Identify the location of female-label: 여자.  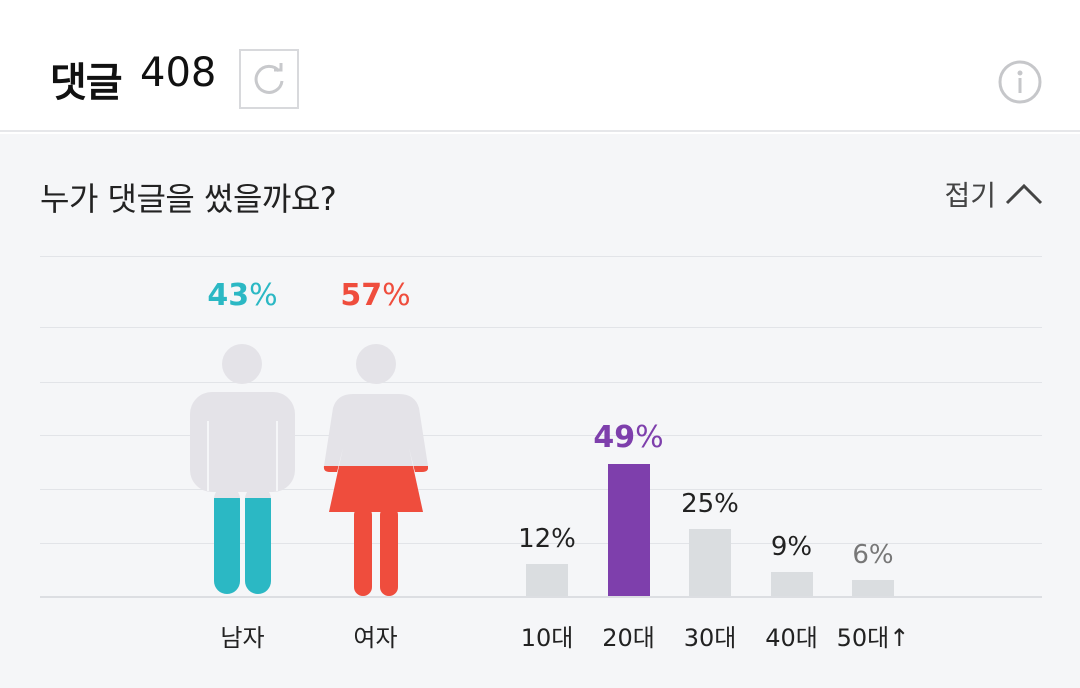
(375, 638).